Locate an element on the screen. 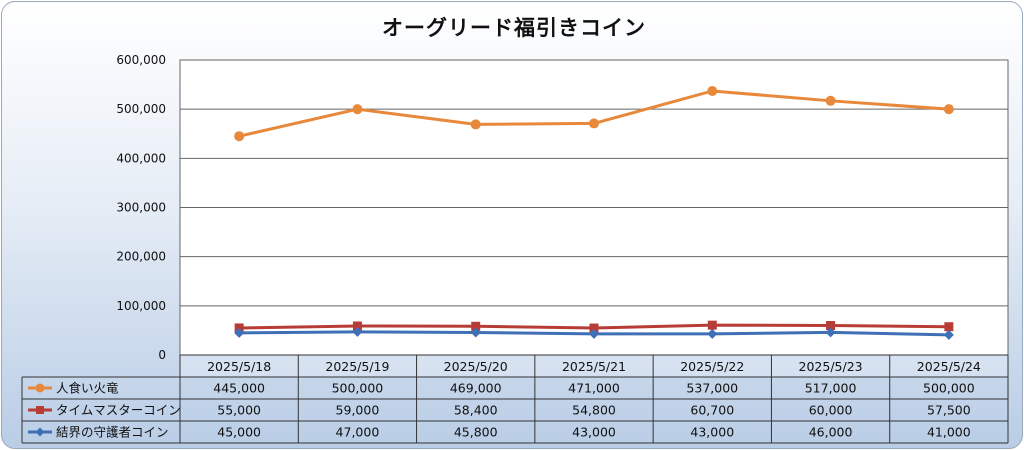  data-table-cell: 46,000 is located at coordinates (831, 432).